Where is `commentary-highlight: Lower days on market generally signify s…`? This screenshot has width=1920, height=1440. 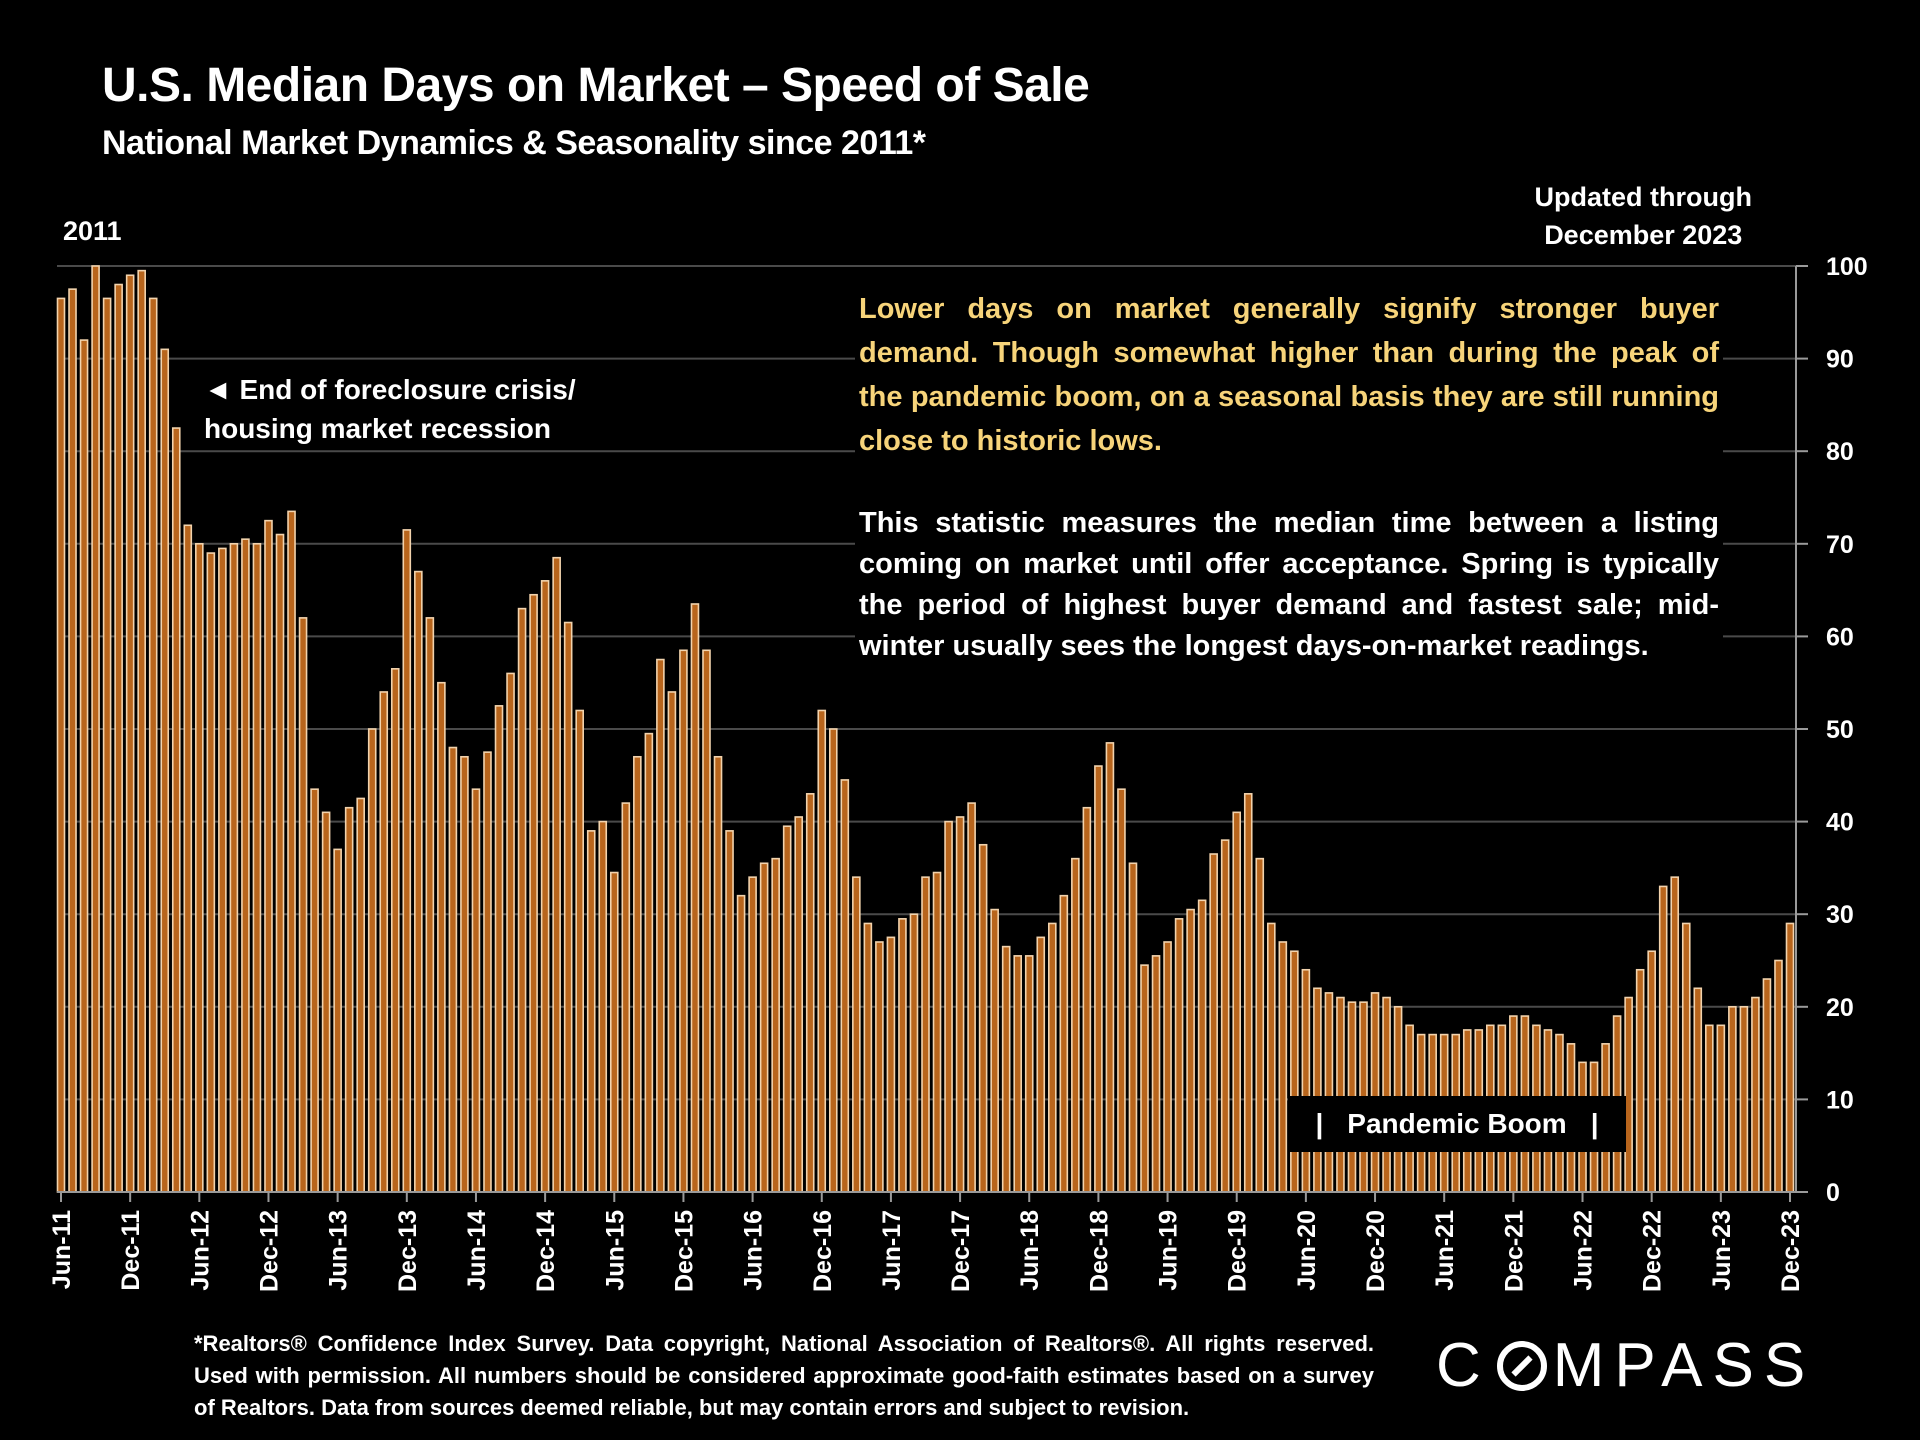 commentary-highlight: Lower days on market generally signify s… is located at coordinates (1289, 375).